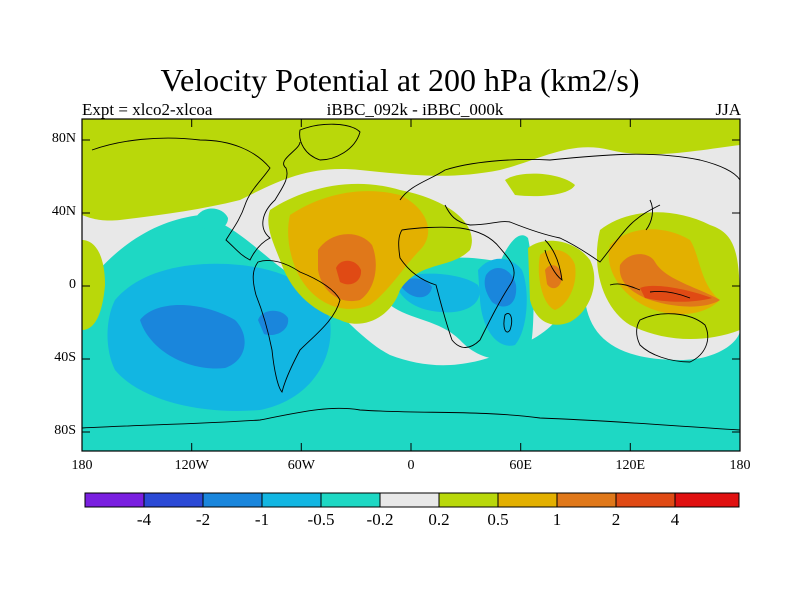 The height and width of the screenshot is (600, 800). What do you see at coordinates (508, 323) in the screenshot?
I see `coast-madagascar` at bounding box center [508, 323].